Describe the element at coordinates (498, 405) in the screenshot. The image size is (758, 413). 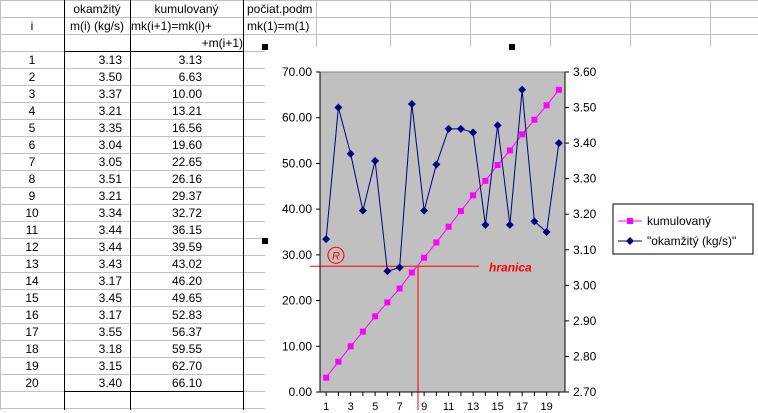
I see `x-tick-label: 15` at that location.